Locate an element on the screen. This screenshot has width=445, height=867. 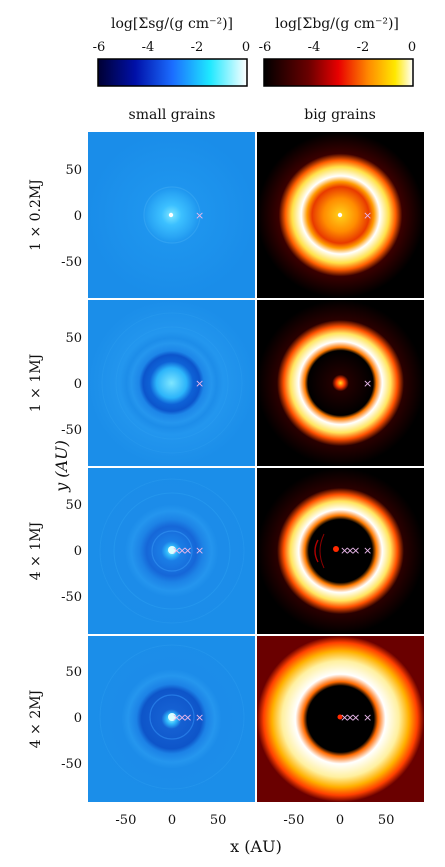
panel-row2-big is located at coordinates (340, 383).